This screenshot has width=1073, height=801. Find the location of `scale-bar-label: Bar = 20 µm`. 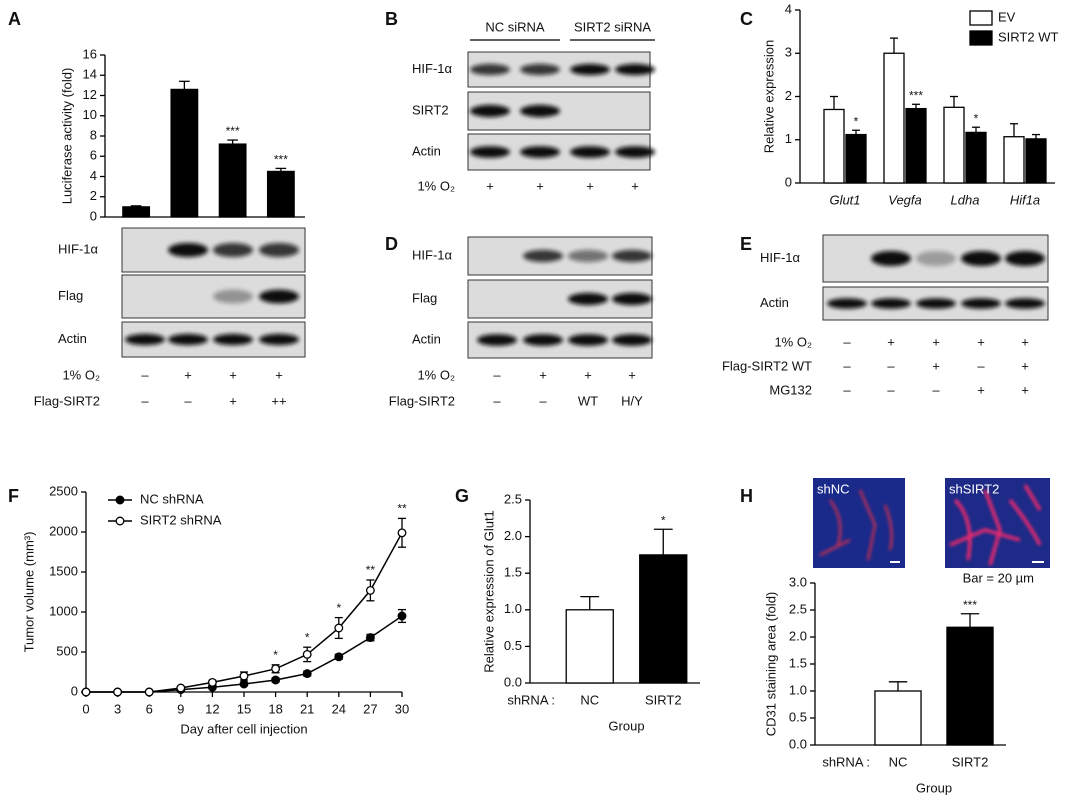

scale-bar-label: Bar = 20 µm is located at coordinates (998, 577).